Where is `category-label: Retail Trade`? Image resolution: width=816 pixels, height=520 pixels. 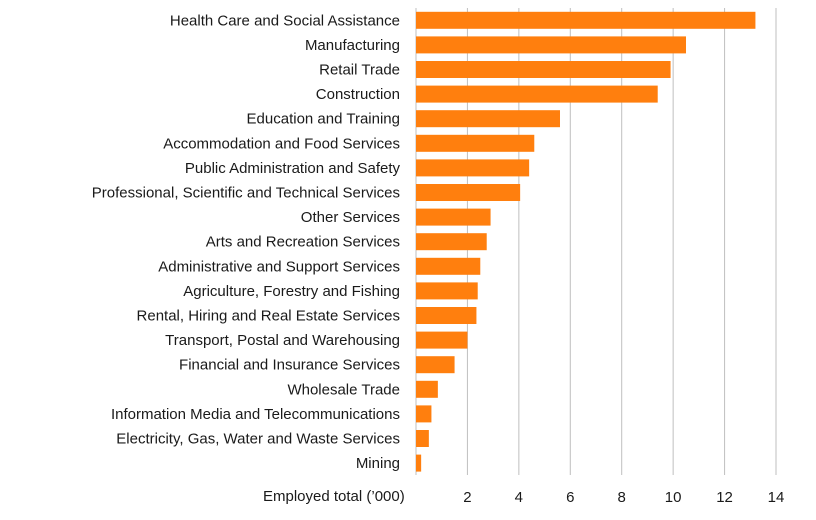 category-label: Retail Trade is located at coordinates (359, 70).